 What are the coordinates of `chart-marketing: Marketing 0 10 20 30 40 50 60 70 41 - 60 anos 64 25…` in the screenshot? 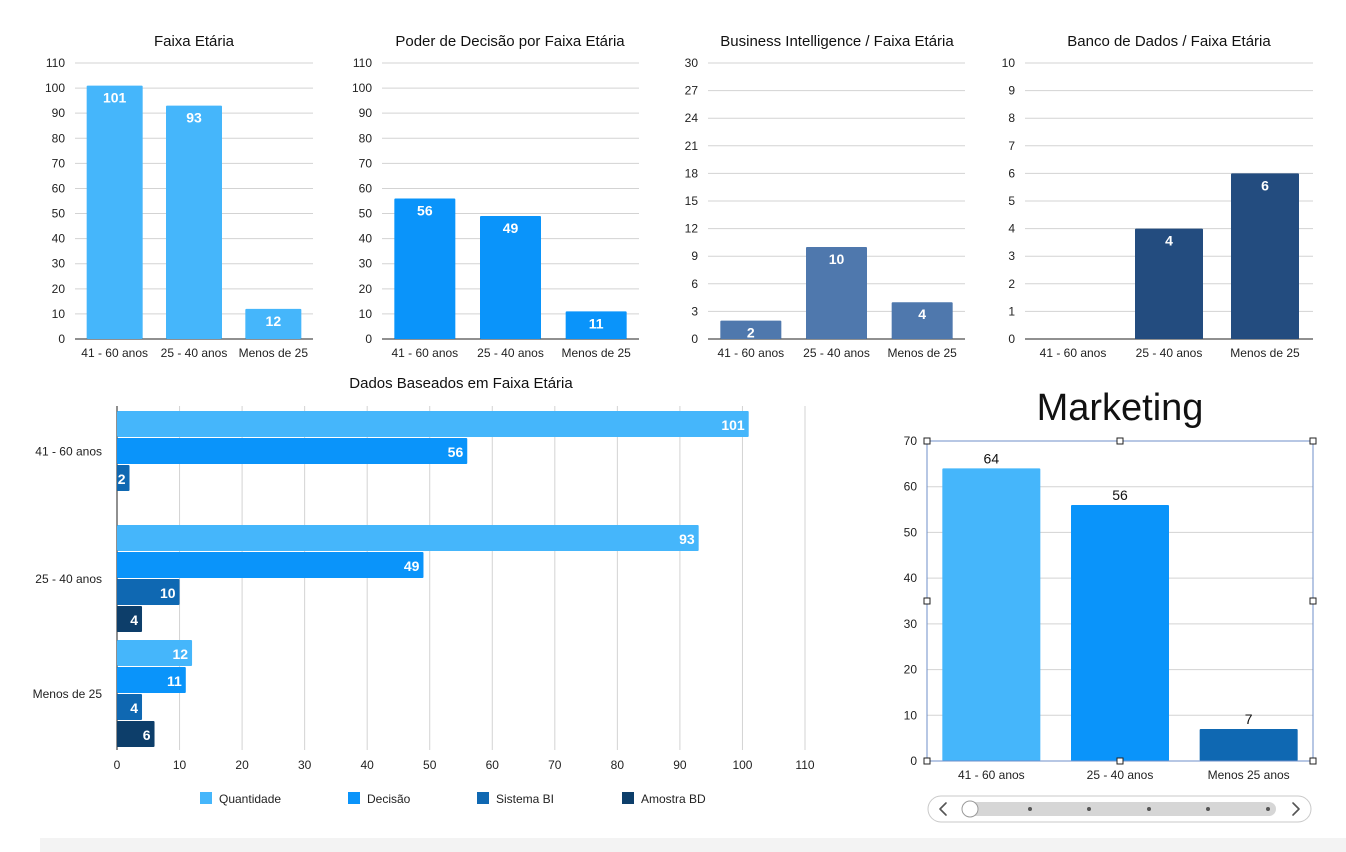 It's located at (1110, 584).